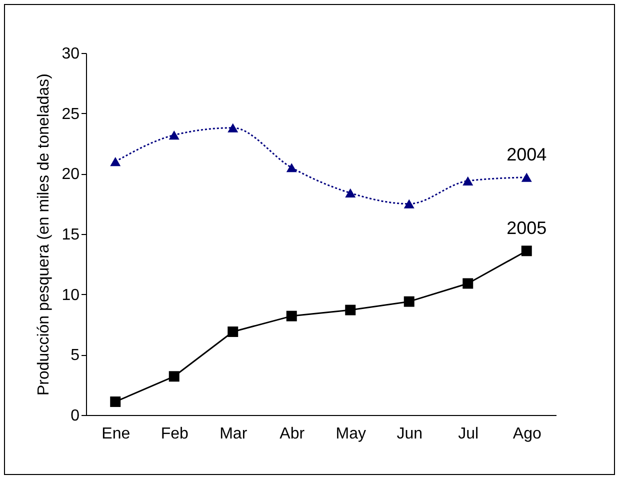  Describe the element at coordinates (409, 434) in the screenshot. I see `x-tick-label: Jun` at that location.